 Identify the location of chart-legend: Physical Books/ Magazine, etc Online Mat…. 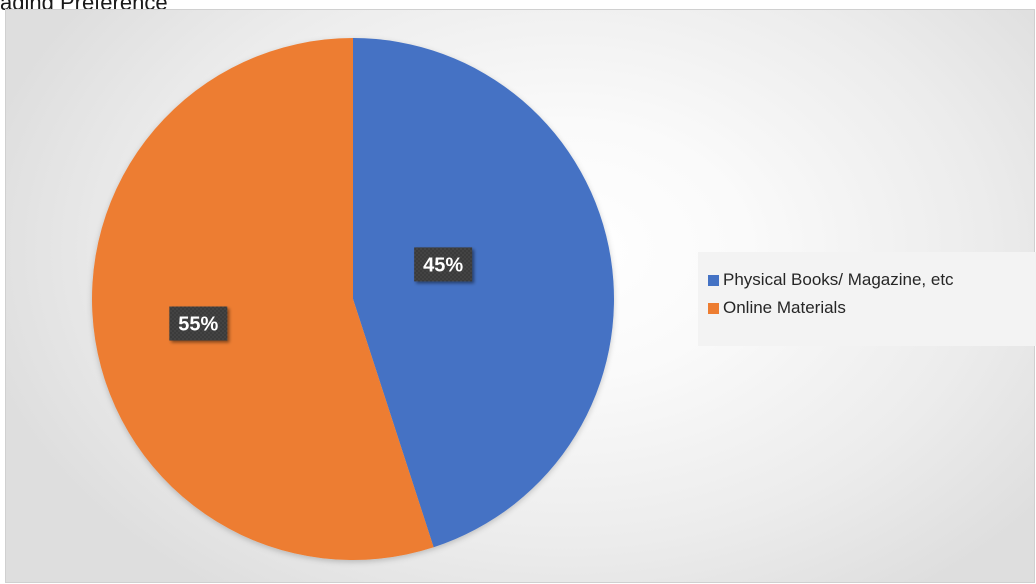
(867, 299).